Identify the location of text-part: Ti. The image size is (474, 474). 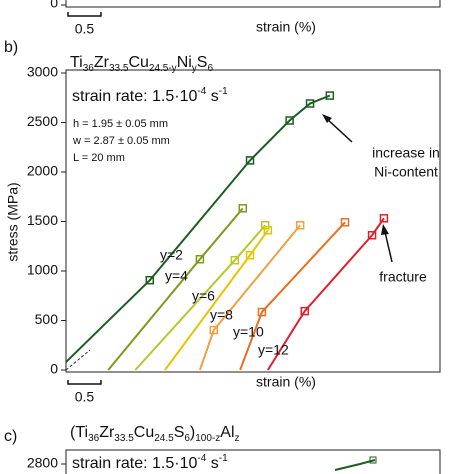
(76, 62).